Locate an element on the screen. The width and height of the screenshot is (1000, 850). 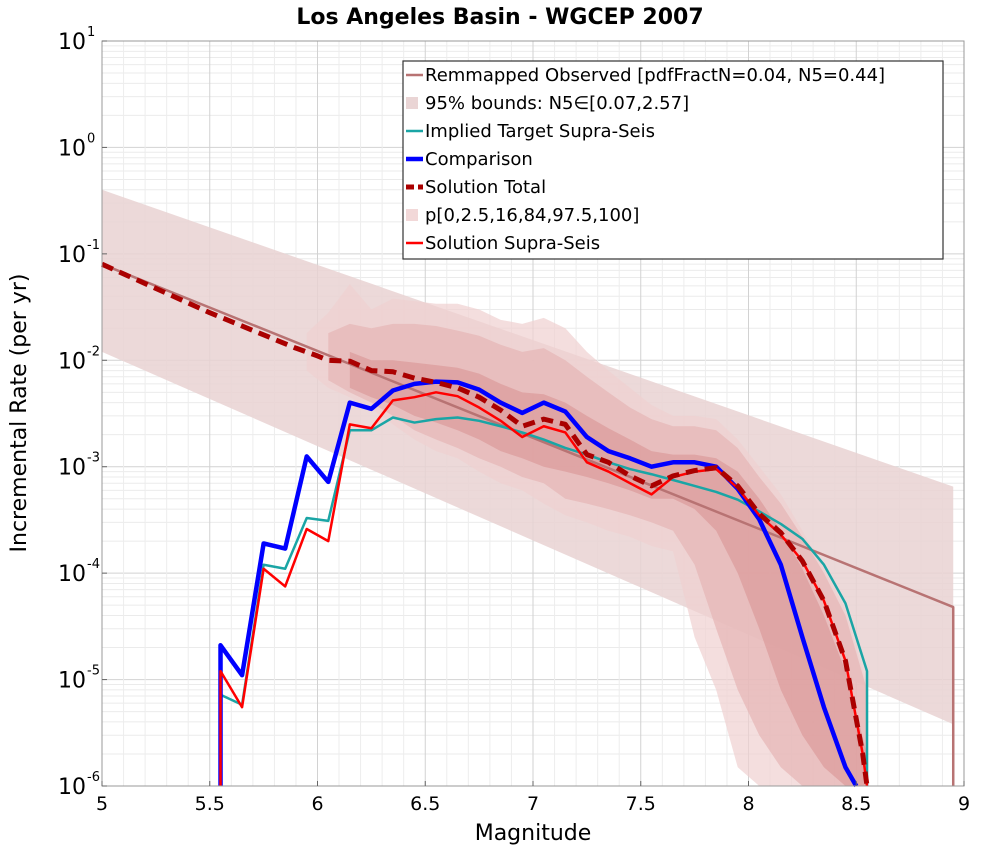
x-tick-label: 5 is located at coordinates (102, 804).